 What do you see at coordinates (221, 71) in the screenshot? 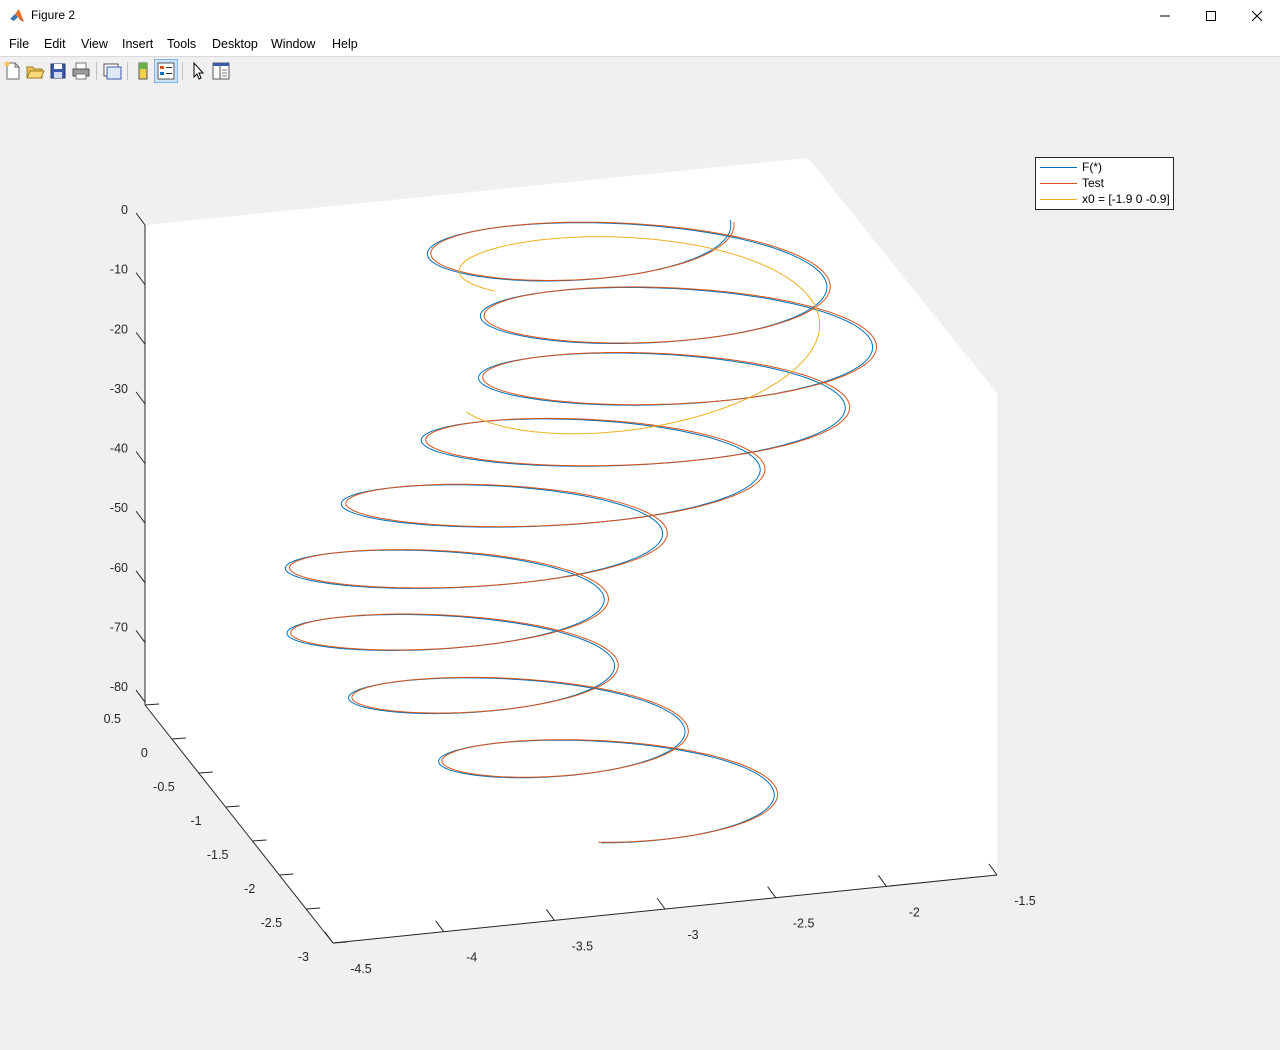
I see `property-editor-icon` at bounding box center [221, 71].